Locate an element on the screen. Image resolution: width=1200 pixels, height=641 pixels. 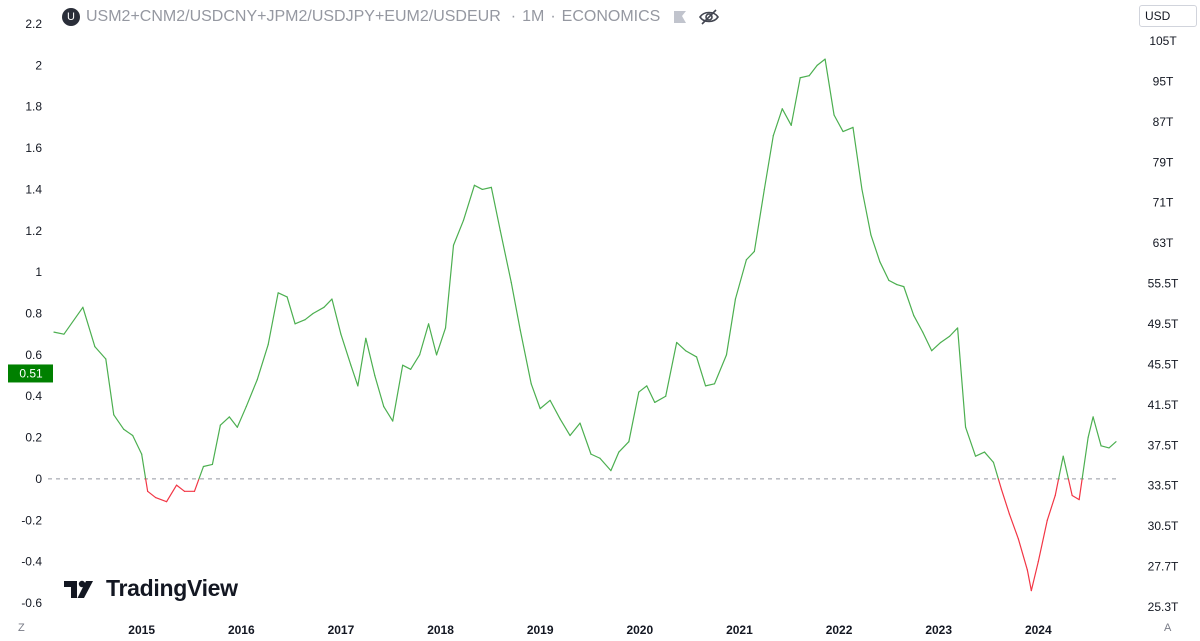
hide-eye-icon is located at coordinates (709, 17).